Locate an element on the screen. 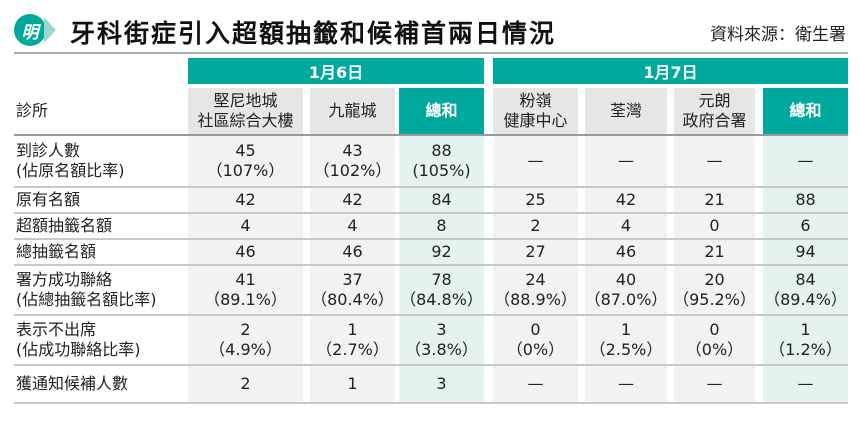  cell-text: 43 is located at coordinates (352, 150).